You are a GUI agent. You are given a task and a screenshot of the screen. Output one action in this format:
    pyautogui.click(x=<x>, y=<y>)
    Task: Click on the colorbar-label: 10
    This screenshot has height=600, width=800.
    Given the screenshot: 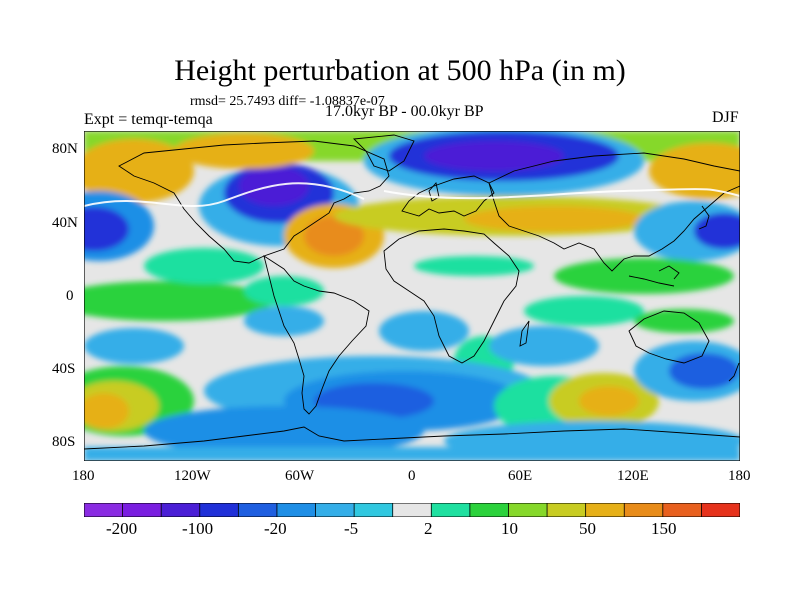 What is the action you would take?
    pyautogui.click(x=509, y=528)
    